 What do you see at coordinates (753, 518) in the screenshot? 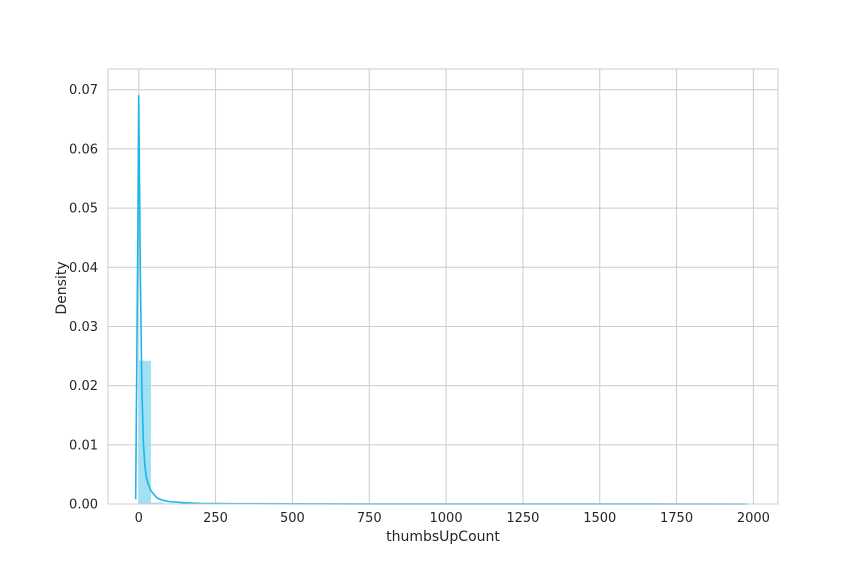
I see `x-tick-label: 2000` at bounding box center [753, 518].